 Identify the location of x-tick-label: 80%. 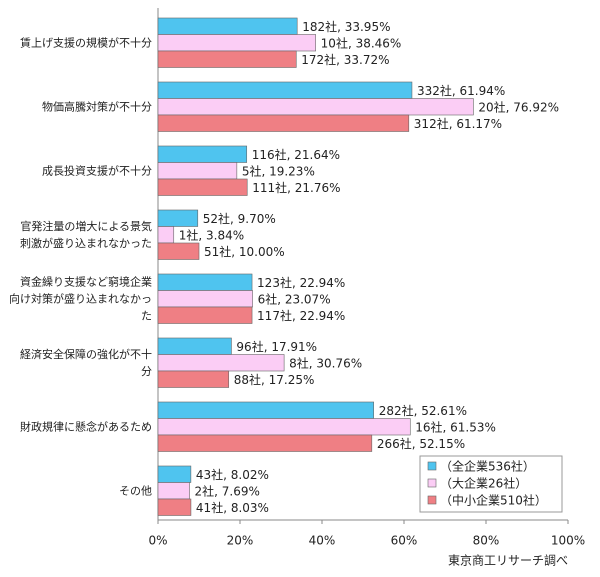
(486, 541).